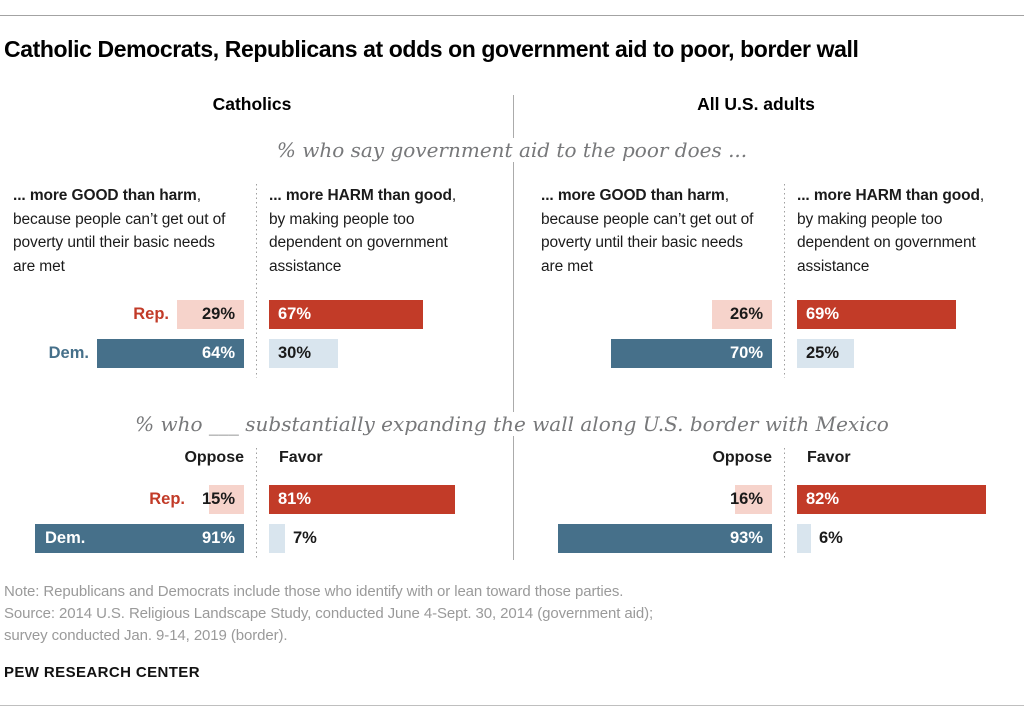 This screenshot has height=728, width=1024. What do you see at coordinates (295, 353) in the screenshot?
I see `bar-value-label: 30%` at bounding box center [295, 353].